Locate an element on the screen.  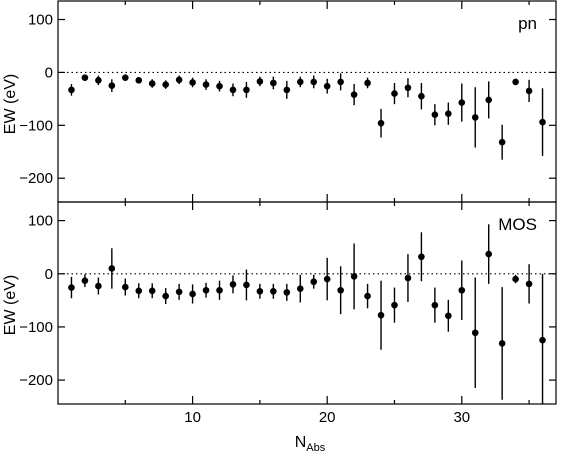
mos-y-tick-label: 100 is located at coordinates (40, 221).